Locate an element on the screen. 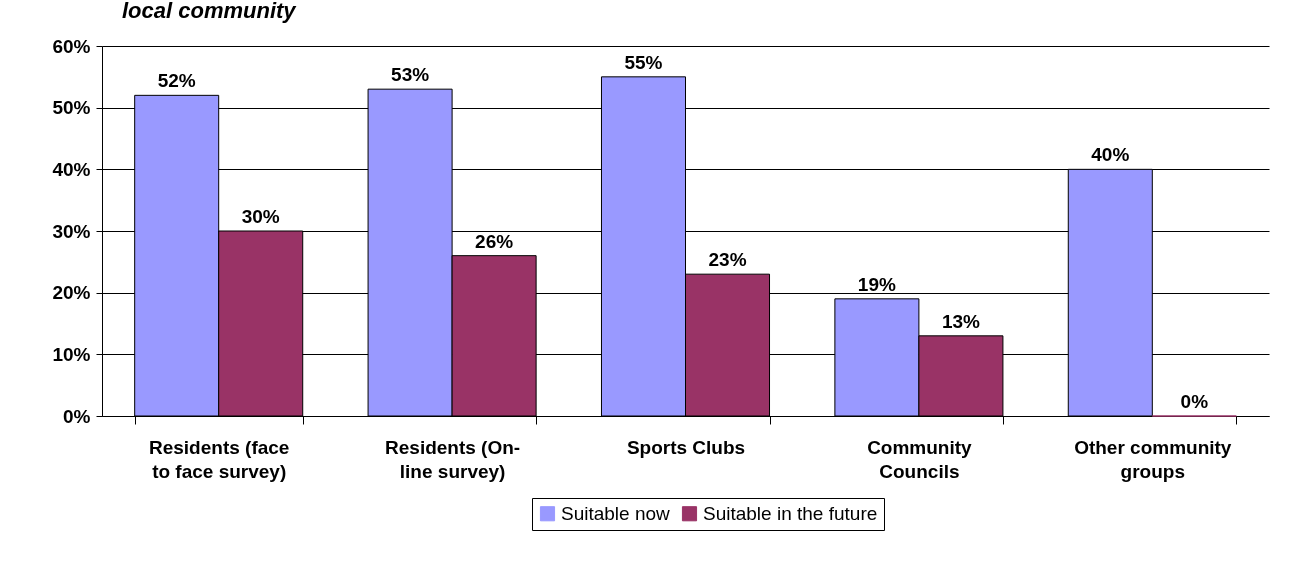 The image size is (1291, 569). data-label: 19% is located at coordinates (877, 284).